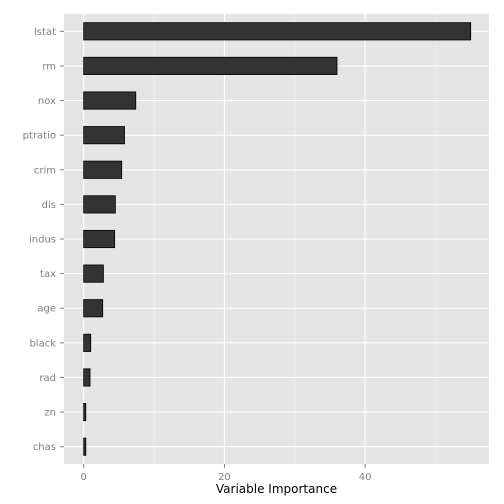 The height and width of the screenshot is (504, 504). What do you see at coordinates (42, 343) in the screenshot?
I see `y-tick-label-black: black` at bounding box center [42, 343].